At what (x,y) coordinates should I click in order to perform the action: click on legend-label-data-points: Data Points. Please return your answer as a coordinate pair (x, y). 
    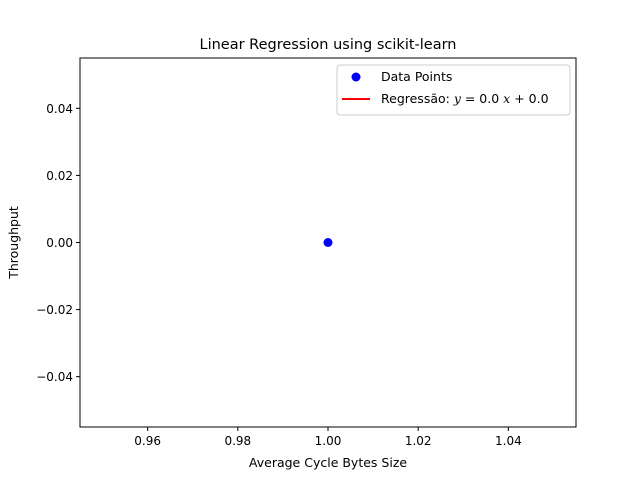
    Looking at the image, I should click on (416, 76).